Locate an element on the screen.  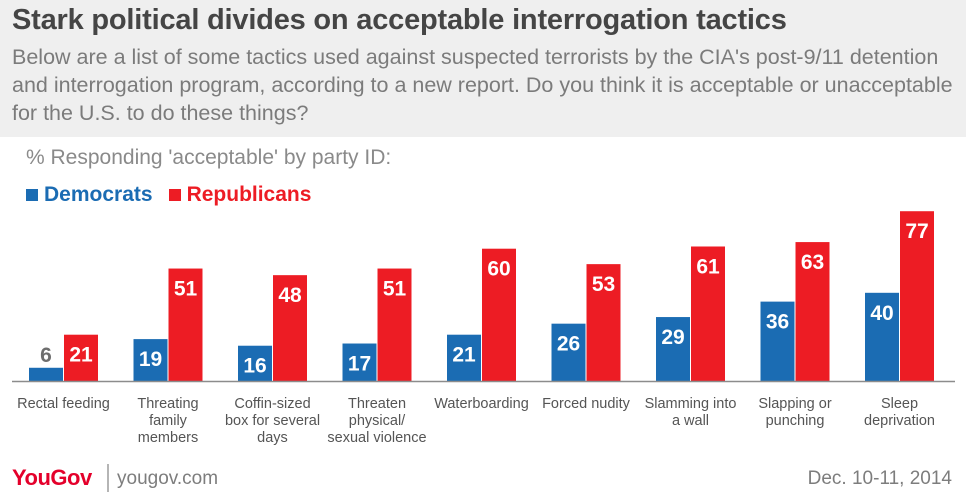
footer-date: Dec. 10-11, 2014 is located at coordinates (879, 478).